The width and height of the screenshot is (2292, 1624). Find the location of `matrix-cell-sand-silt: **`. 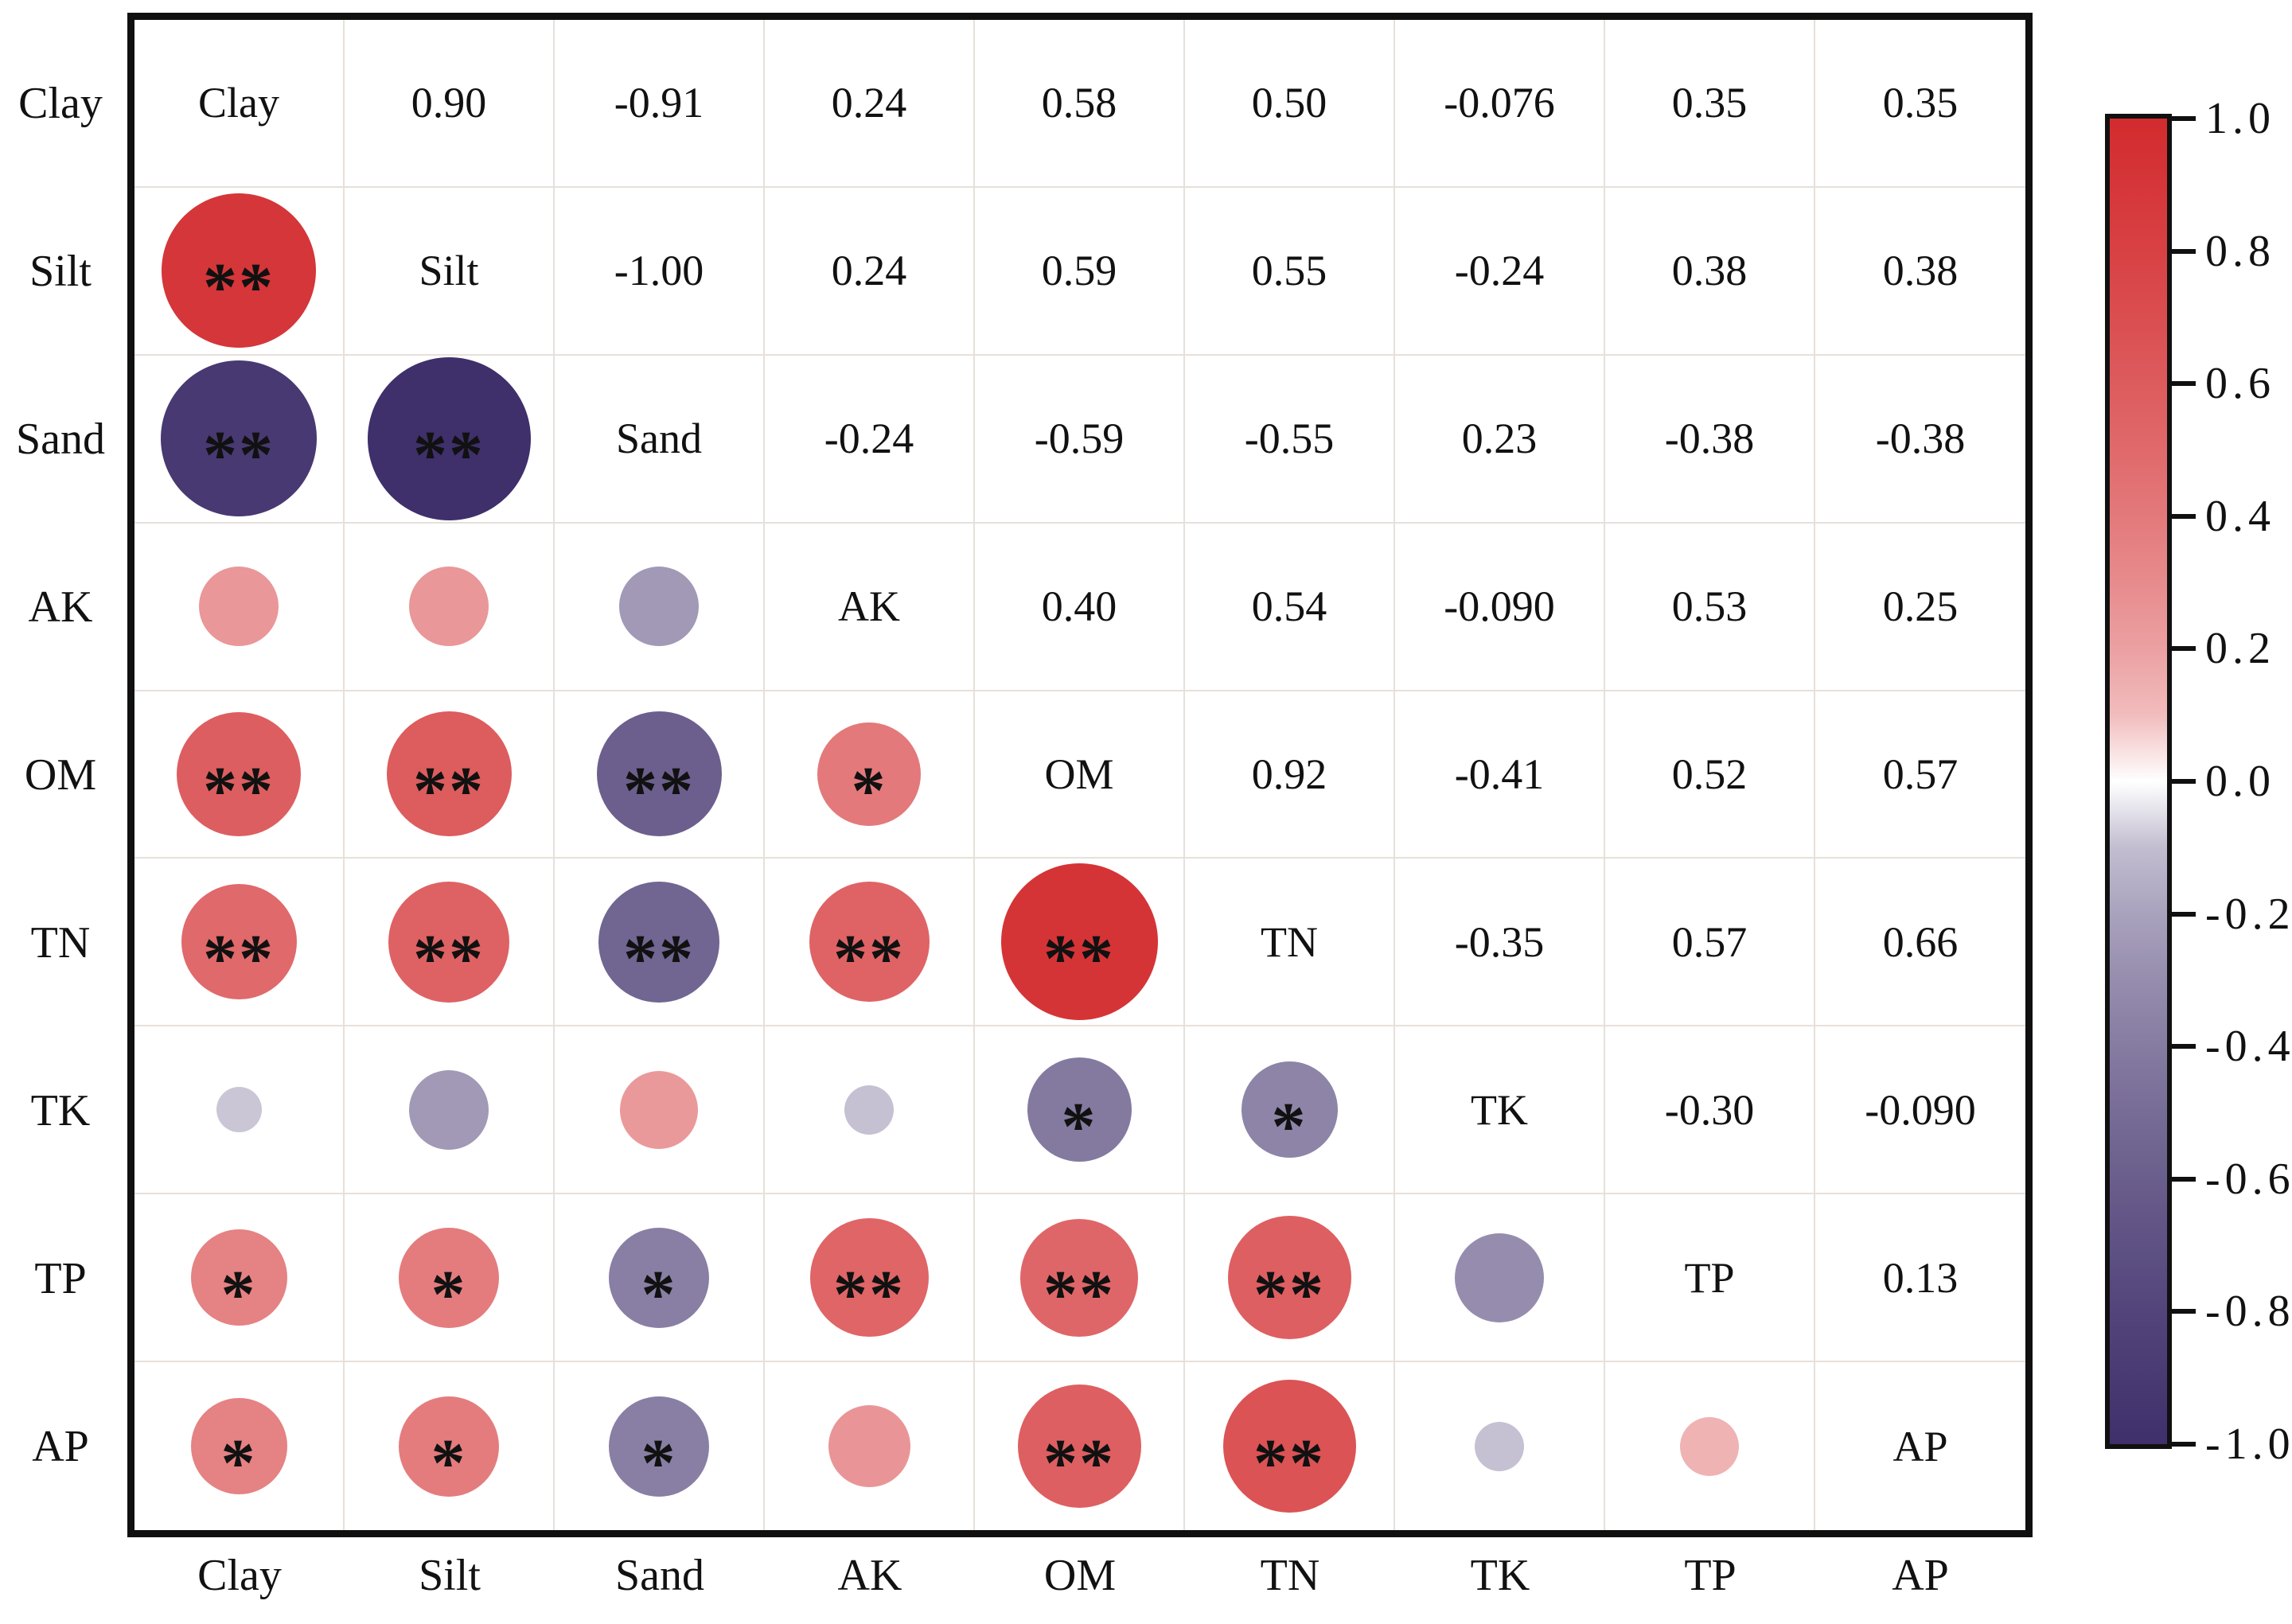

matrix-cell-sand-silt: ** is located at coordinates (450, 439).